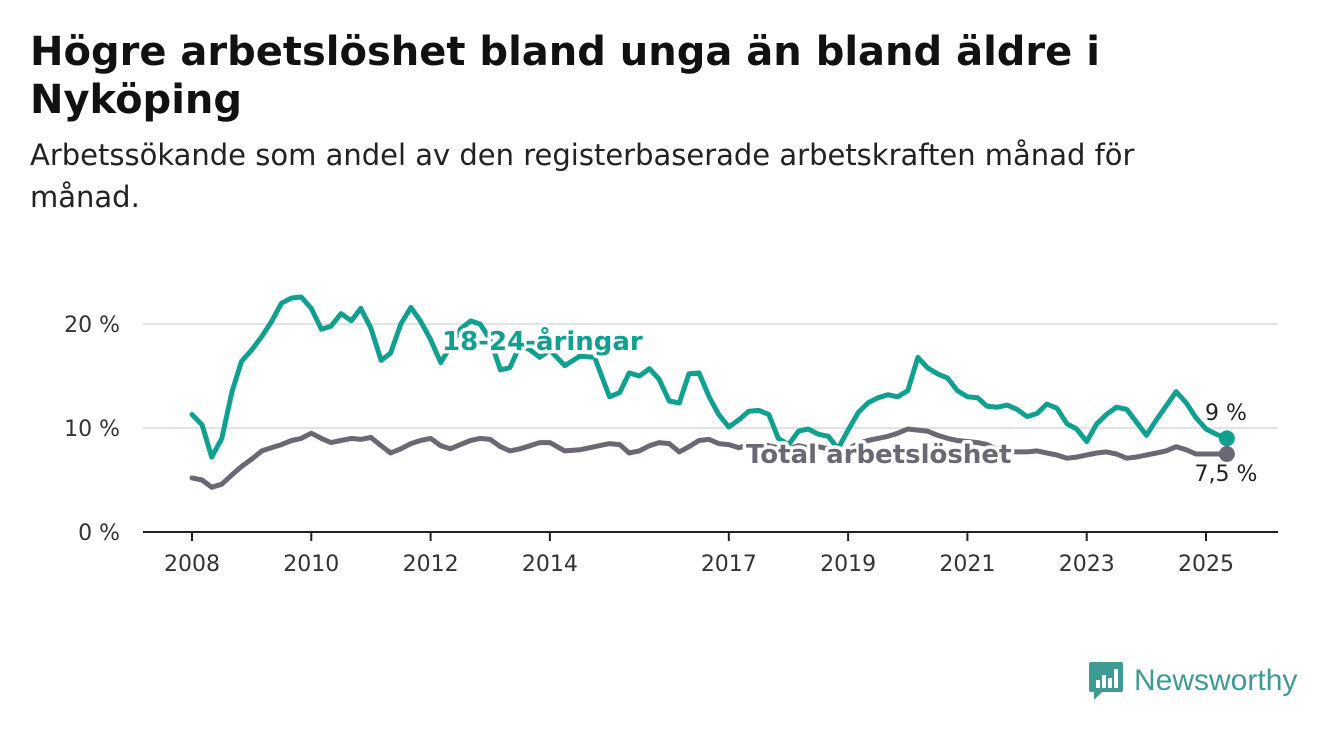 The width and height of the screenshot is (1340, 734). I want to click on newsworthy-logo: Newsworthy, so click(1192, 681).